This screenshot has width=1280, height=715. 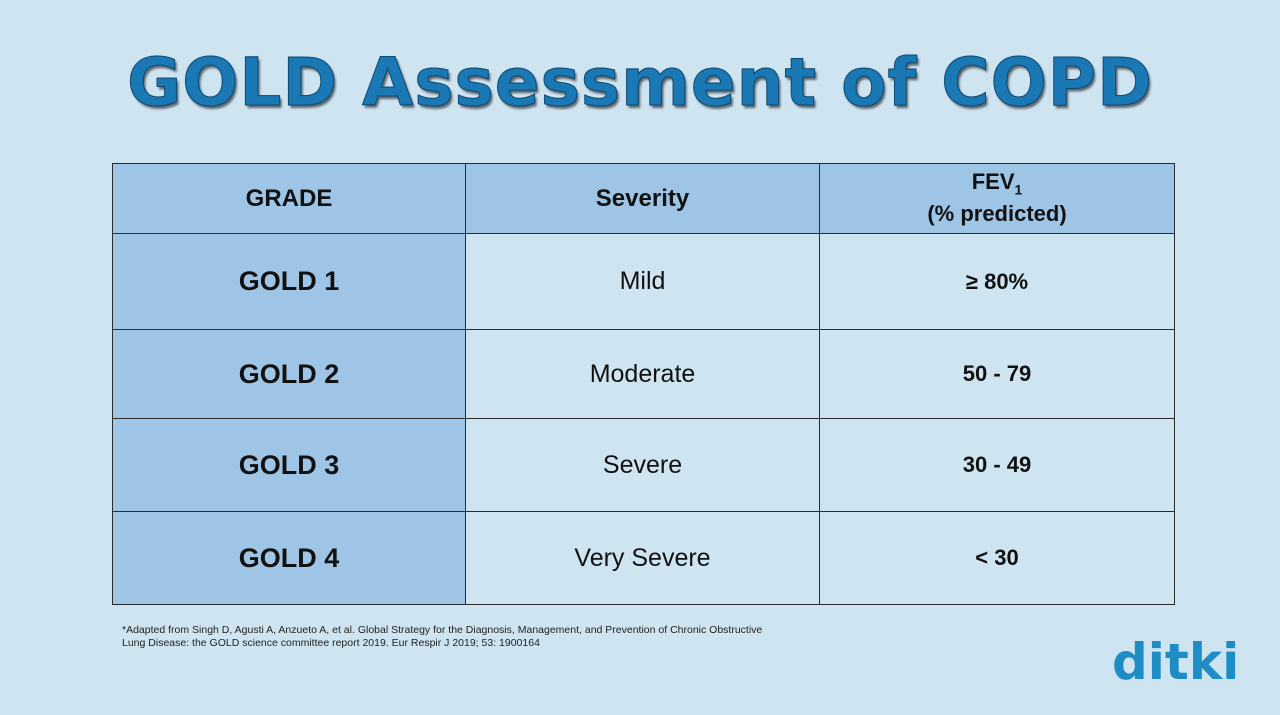 What do you see at coordinates (640, 83) in the screenshot?
I see `page-title: GOLD Assessment of COPD` at bounding box center [640, 83].